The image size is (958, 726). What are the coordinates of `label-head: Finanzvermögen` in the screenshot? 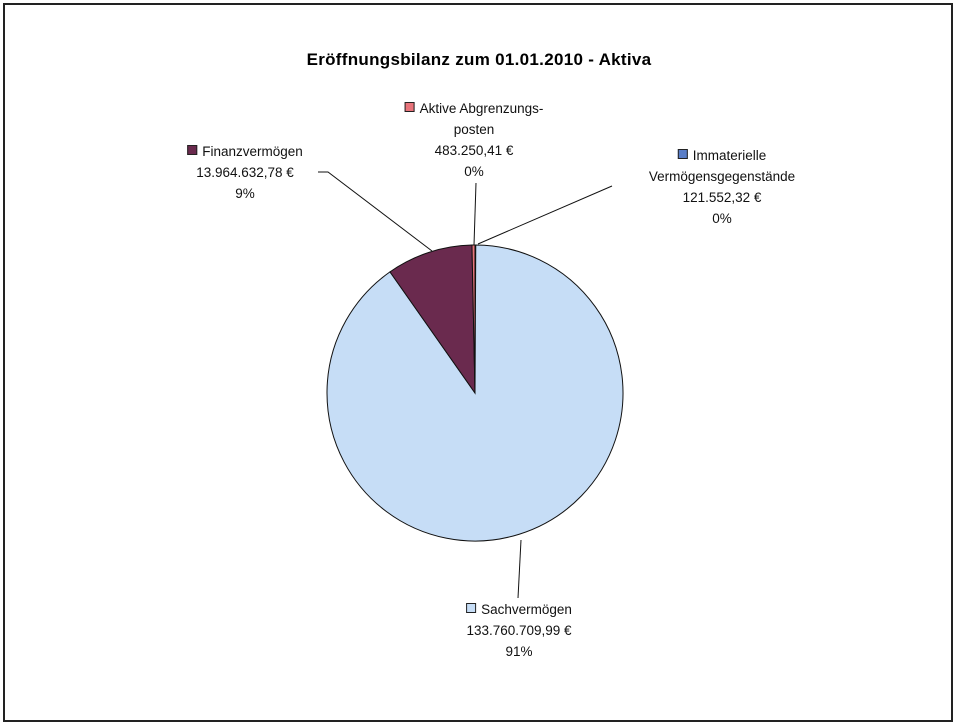 It's located at (245, 151).